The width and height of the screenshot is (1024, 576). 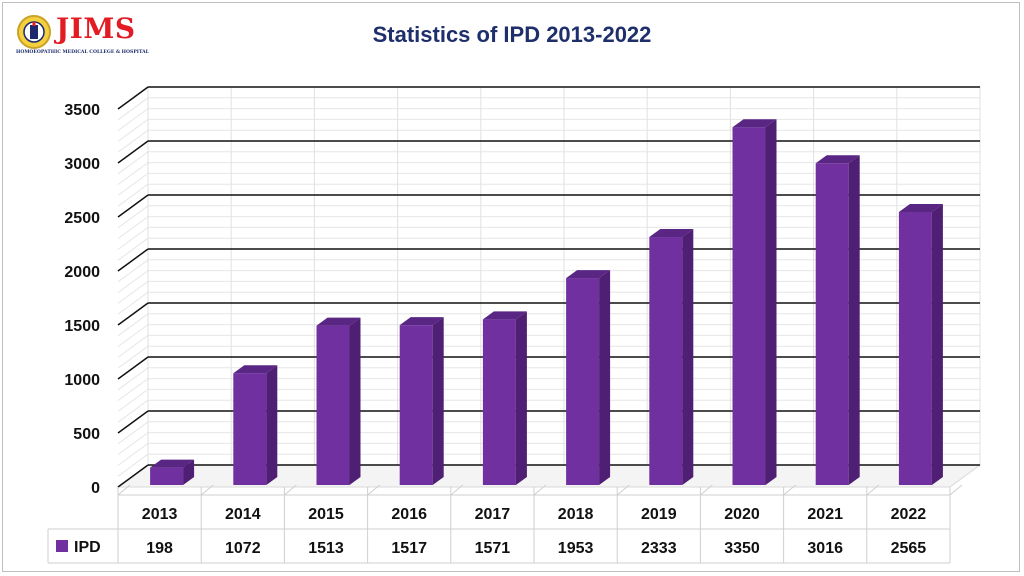 What do you see at coordinates (512, 34) in the screenshot?
I see `chart-title: Statistics of IPD 2013-2022` at bounding box center [512, 34].